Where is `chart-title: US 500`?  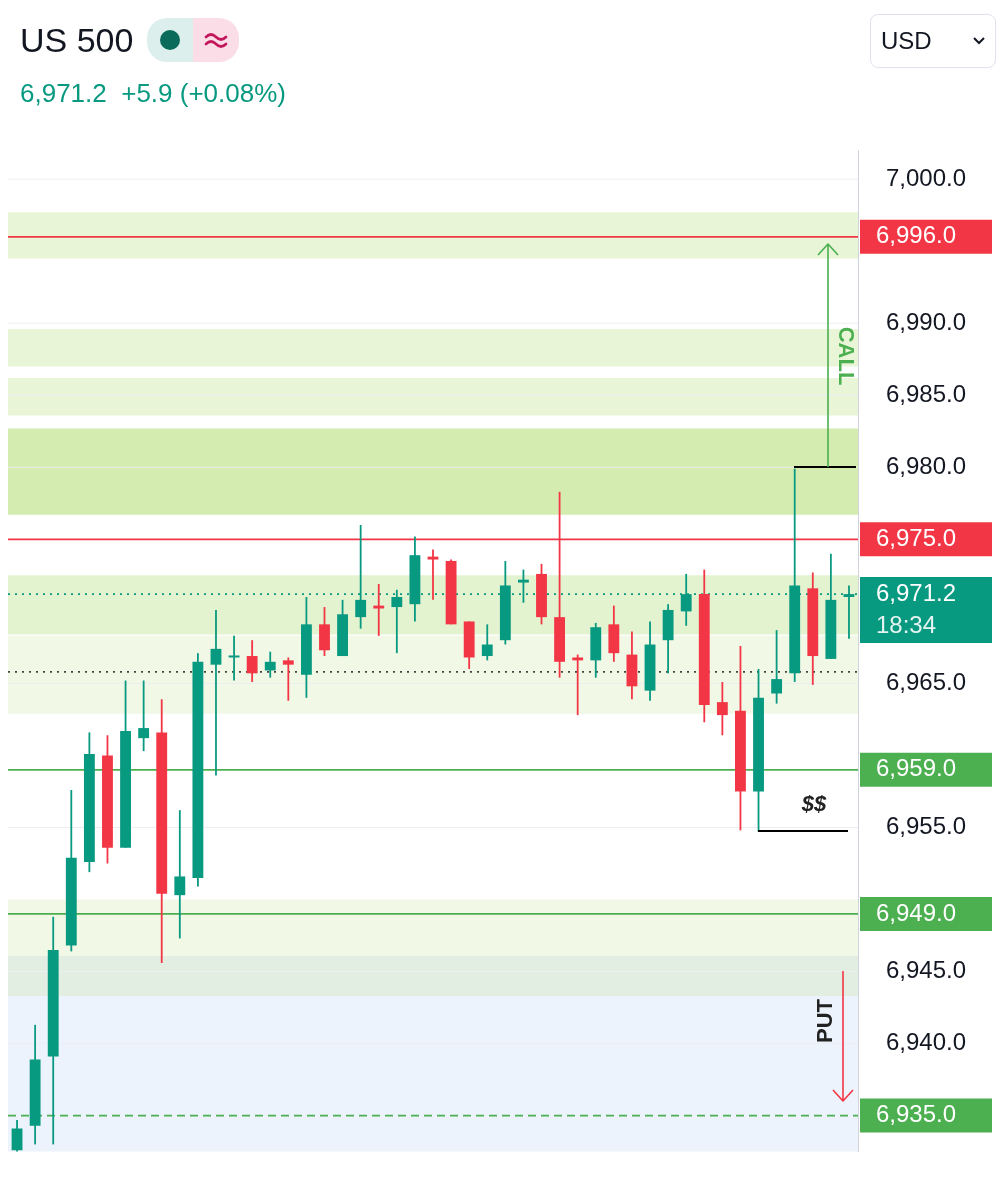 chart-title: US 500 is located at coordinates (77, 40).